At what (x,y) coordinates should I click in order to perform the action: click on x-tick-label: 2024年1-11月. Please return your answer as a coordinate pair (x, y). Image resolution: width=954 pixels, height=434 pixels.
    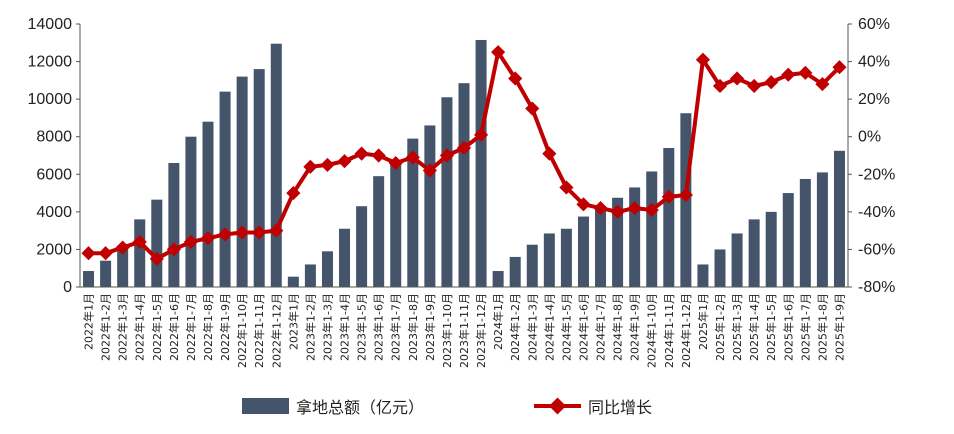
    Looking at the image, I should click on (669, 330).